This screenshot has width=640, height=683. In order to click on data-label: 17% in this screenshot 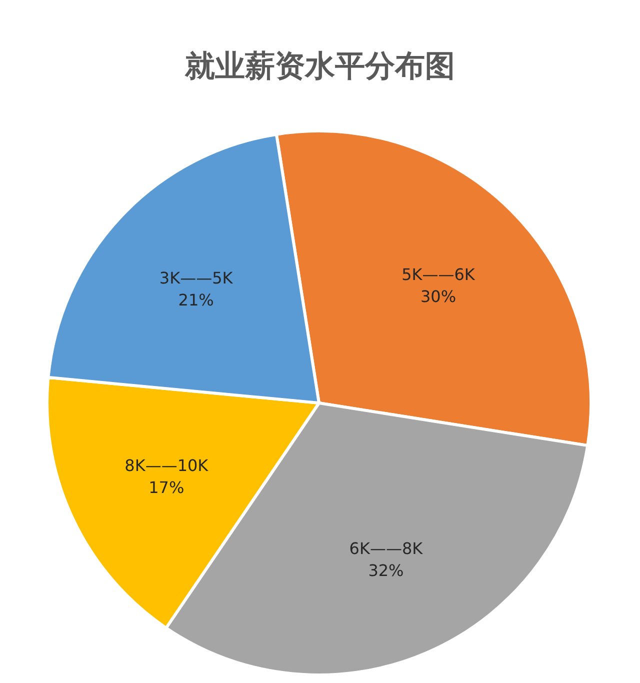, I will do `click(166, 487)`.